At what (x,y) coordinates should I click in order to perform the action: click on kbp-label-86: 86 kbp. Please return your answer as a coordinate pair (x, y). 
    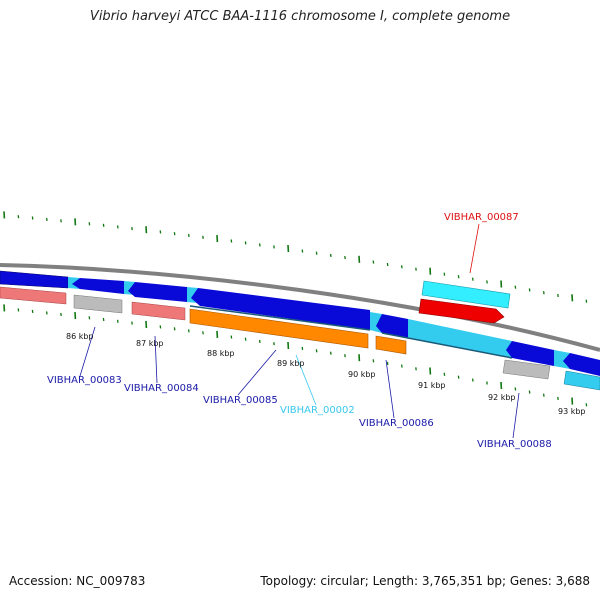
    Looking at the image, I should click on (80, 336).